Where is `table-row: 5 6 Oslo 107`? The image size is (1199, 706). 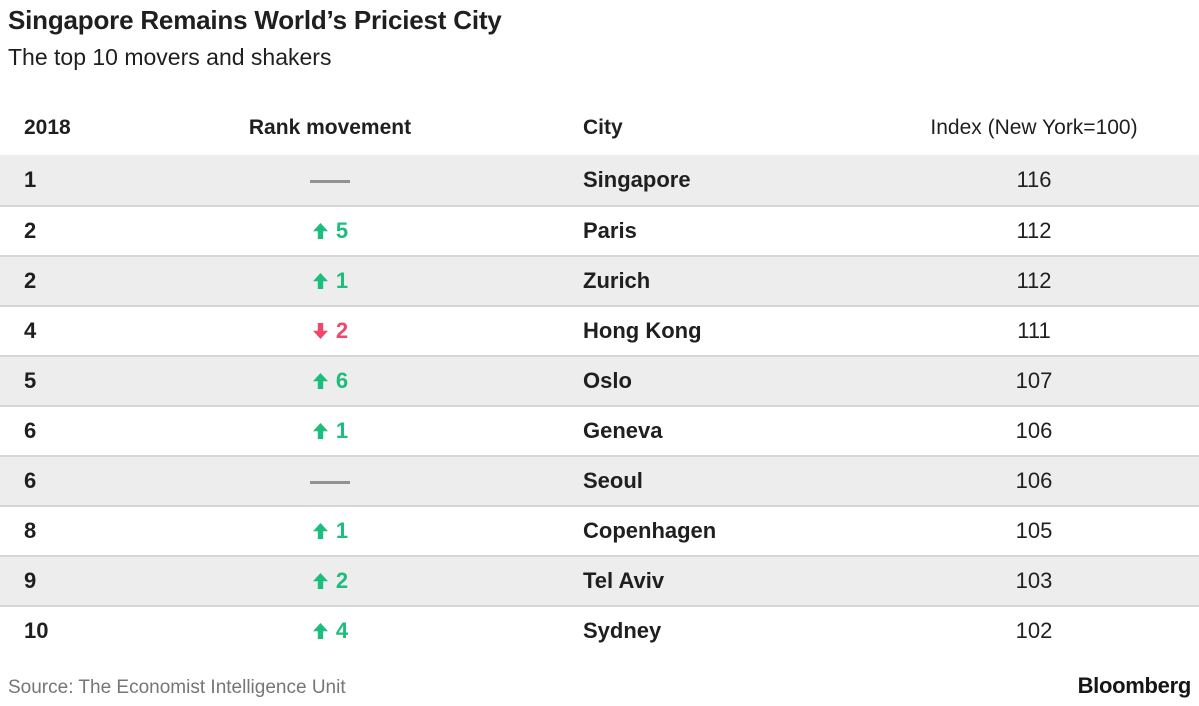 table-row: 5 6 Oslo 107 is located at coordinates (599, 380).